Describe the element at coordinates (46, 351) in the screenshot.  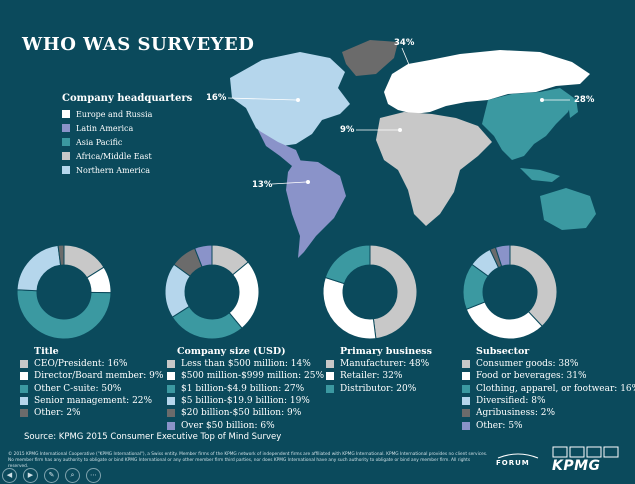
I see `legend-title-heading: Title` at that location.